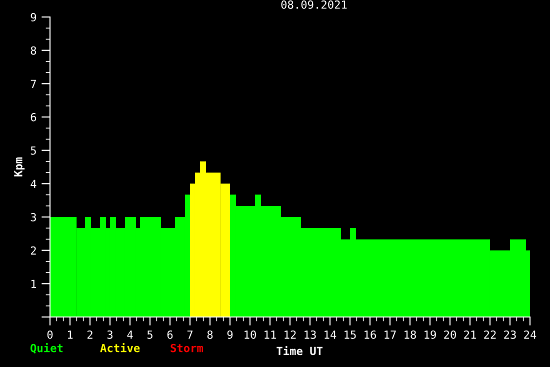 This screenshot has width=550, height=367. What do you see at coordinates (120, 347) in the screenshot?
I see `text: Active` at bounding box center [120, 347].